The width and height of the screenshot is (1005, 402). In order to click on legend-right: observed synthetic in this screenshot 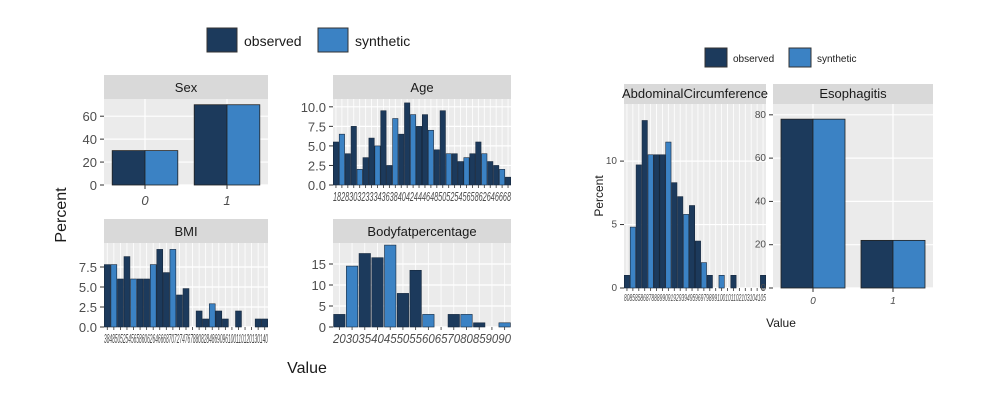, I will do `click(780, 57)`.